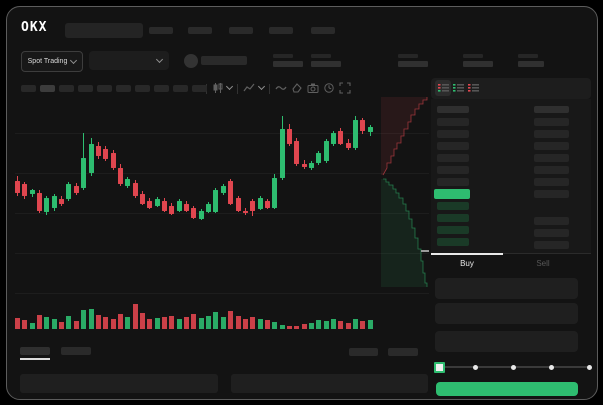 Image resolution: width=603 pixels, height=405 pixels. What do you see at coordinates (129, 60) in the screenshot?
I see `pair-selector-dropdown` at bounding box center [129, 60].